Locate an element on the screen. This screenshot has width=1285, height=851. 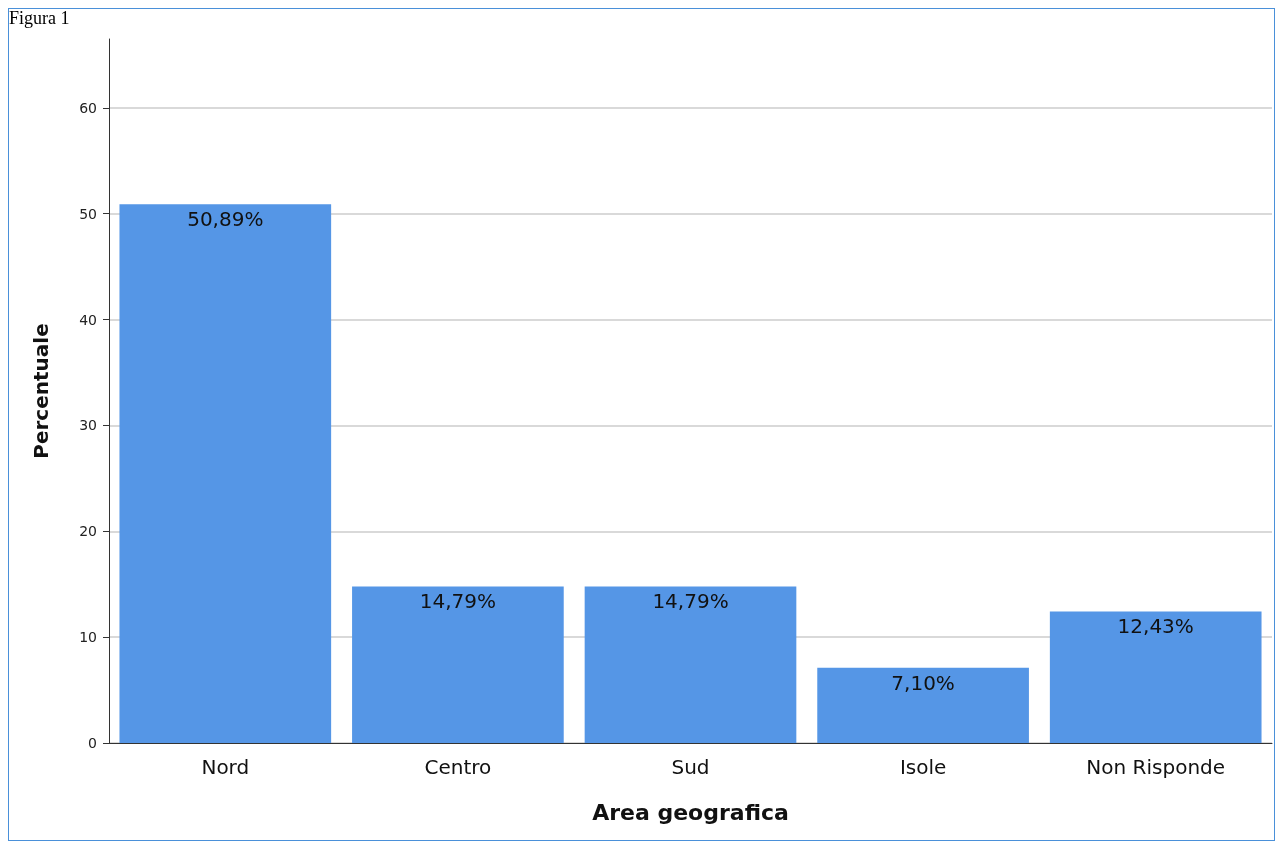
x-tick-label: Nord is located at coordinates (225, 767).